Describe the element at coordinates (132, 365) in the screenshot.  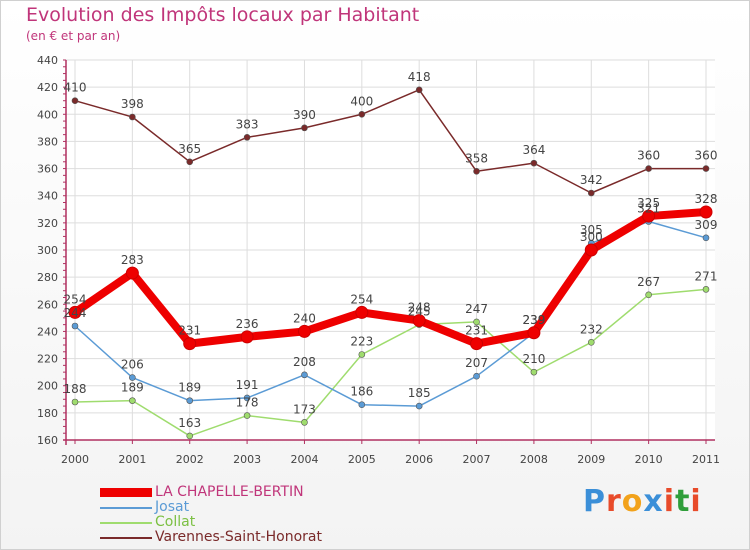
I see `data-label: 206` at that location.